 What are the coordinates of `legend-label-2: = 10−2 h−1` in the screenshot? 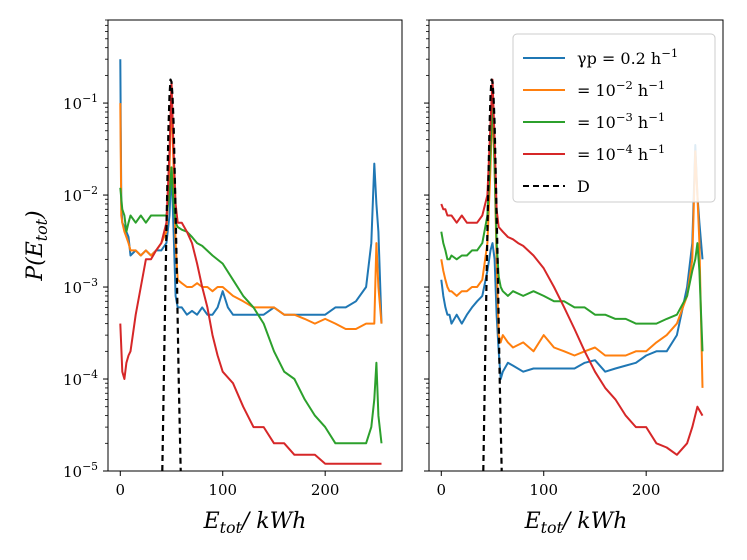 It's located at (621, 89).